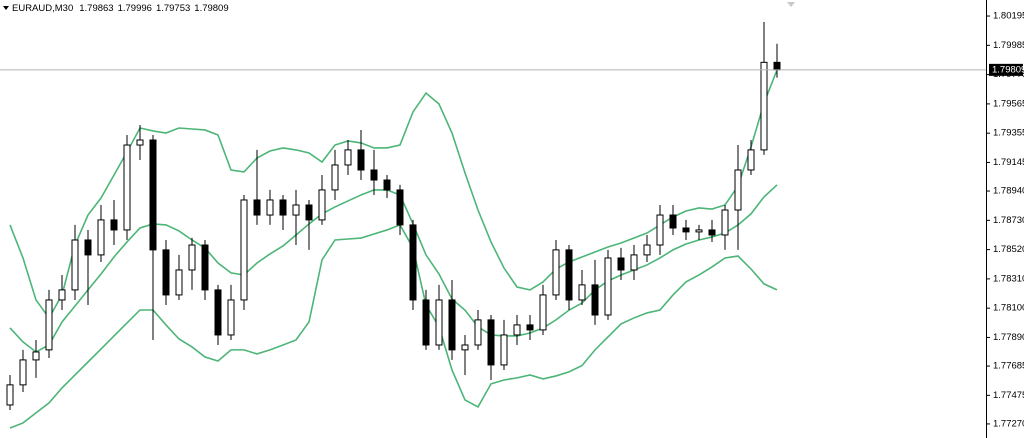  What do you see at coordinates (211, 8) in the screenshot?
I see `header-close: 1.79809` at bounding box center [211, 8].